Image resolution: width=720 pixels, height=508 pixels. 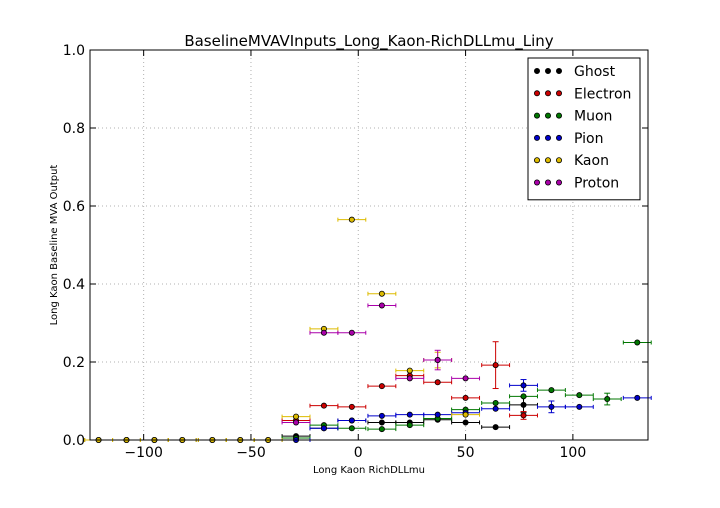 What do you see at coordinates (251, 453) in the screenshot?
I see `x-tick-label: −50` at bounding box center [251, 453].